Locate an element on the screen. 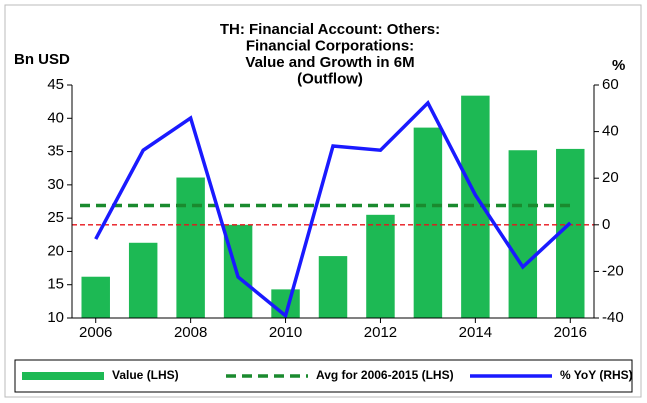 The height and width of the screenshot is (403, 647). y-tick-label: 25 is located at coordinates (55, 217).